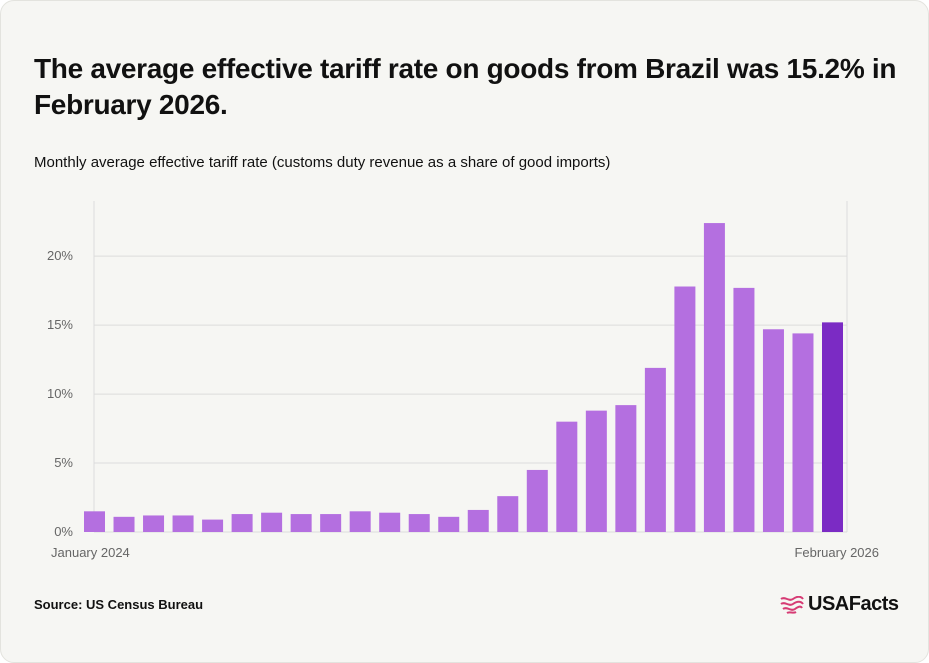  Describe the element at coordinates (832, 427) in the screenshot. I see `bar-february-2026` at that location.